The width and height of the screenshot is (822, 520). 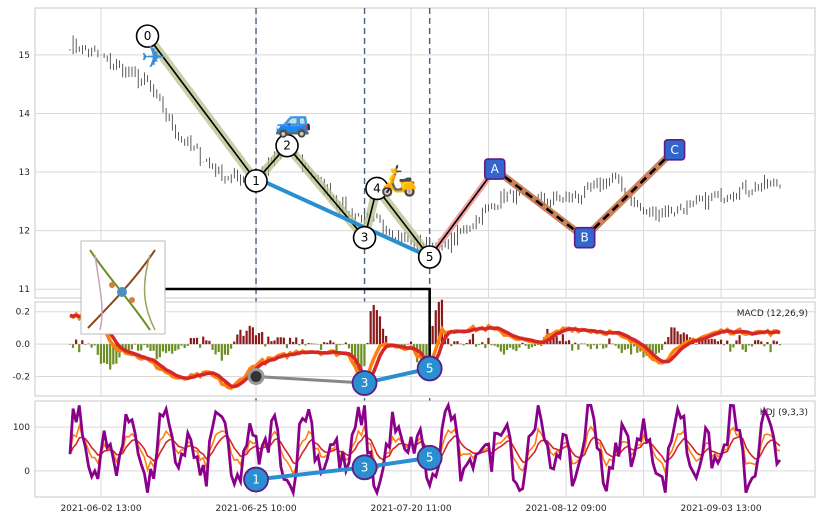 I want to click on wave-label-text: 4, so click(x=377, y=188).